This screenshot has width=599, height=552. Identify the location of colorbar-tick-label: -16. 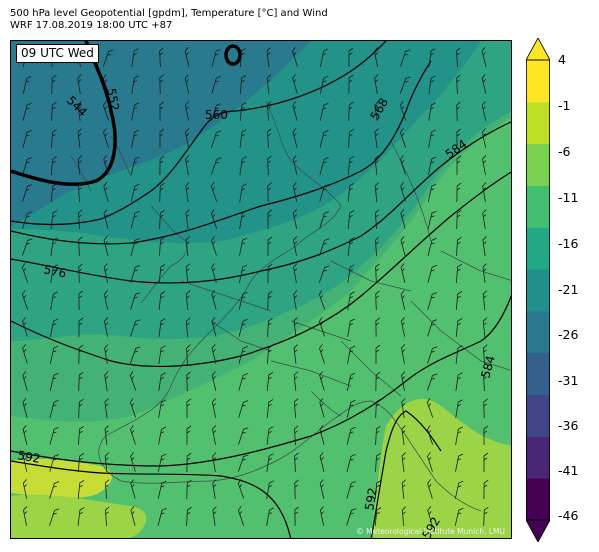
(568, 243).